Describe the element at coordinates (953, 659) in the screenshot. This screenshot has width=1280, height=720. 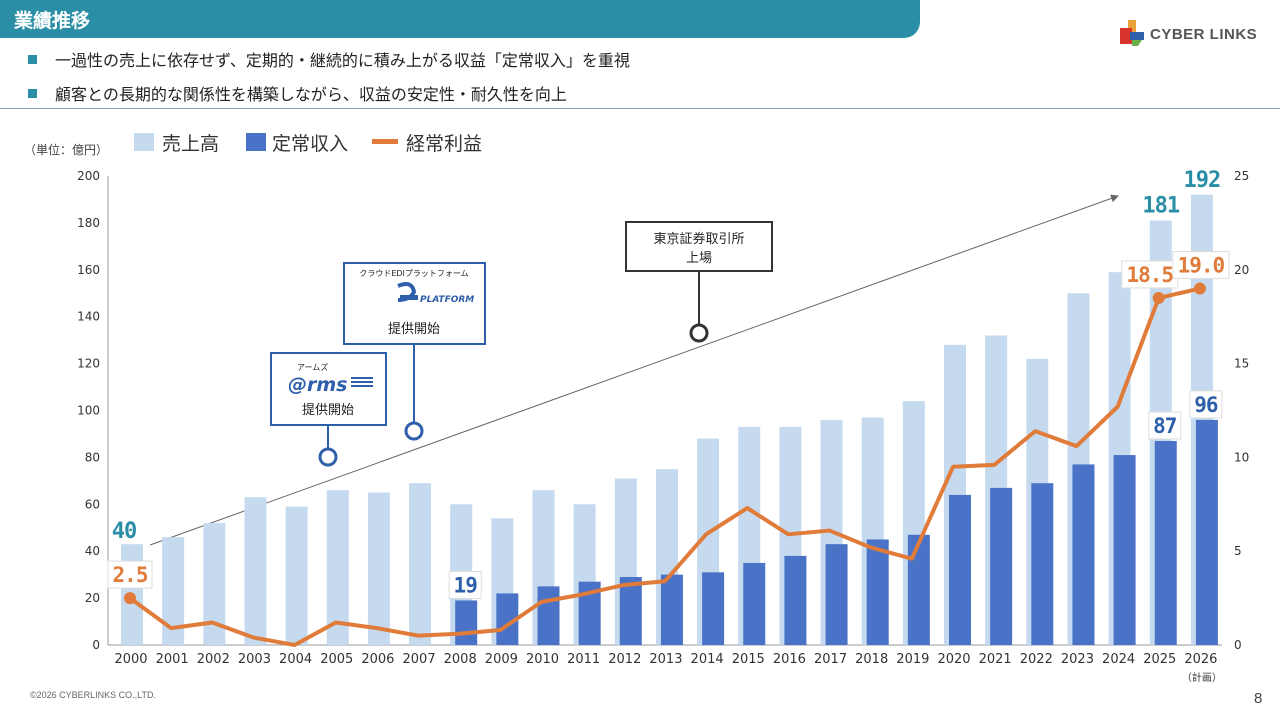
I see `x-tick-label: 2020` at that location.